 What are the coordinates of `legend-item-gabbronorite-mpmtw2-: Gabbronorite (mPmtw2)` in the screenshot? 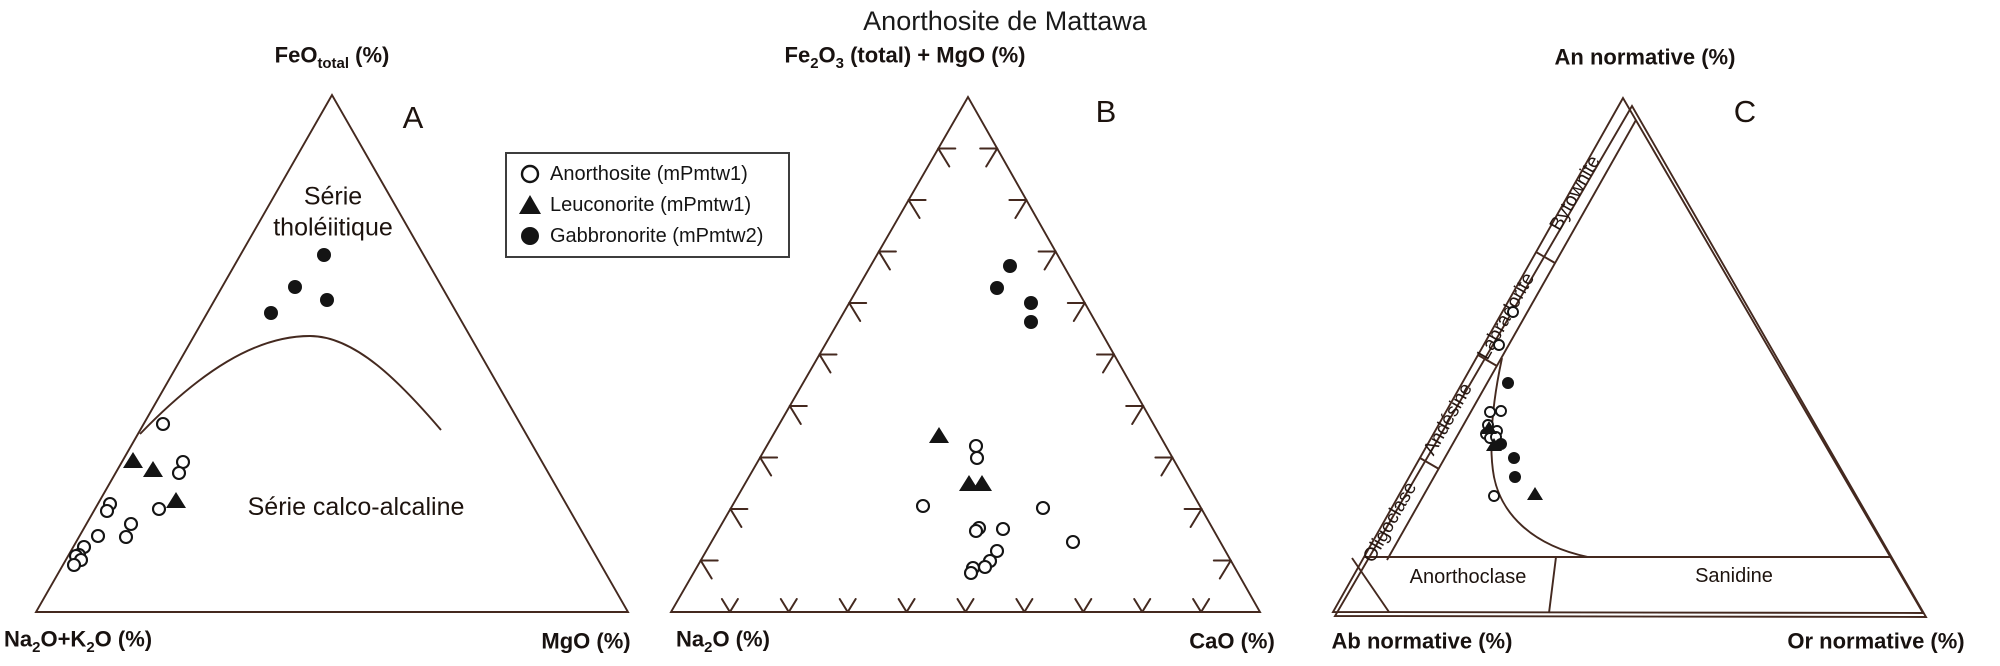 It's located at (647, 236).